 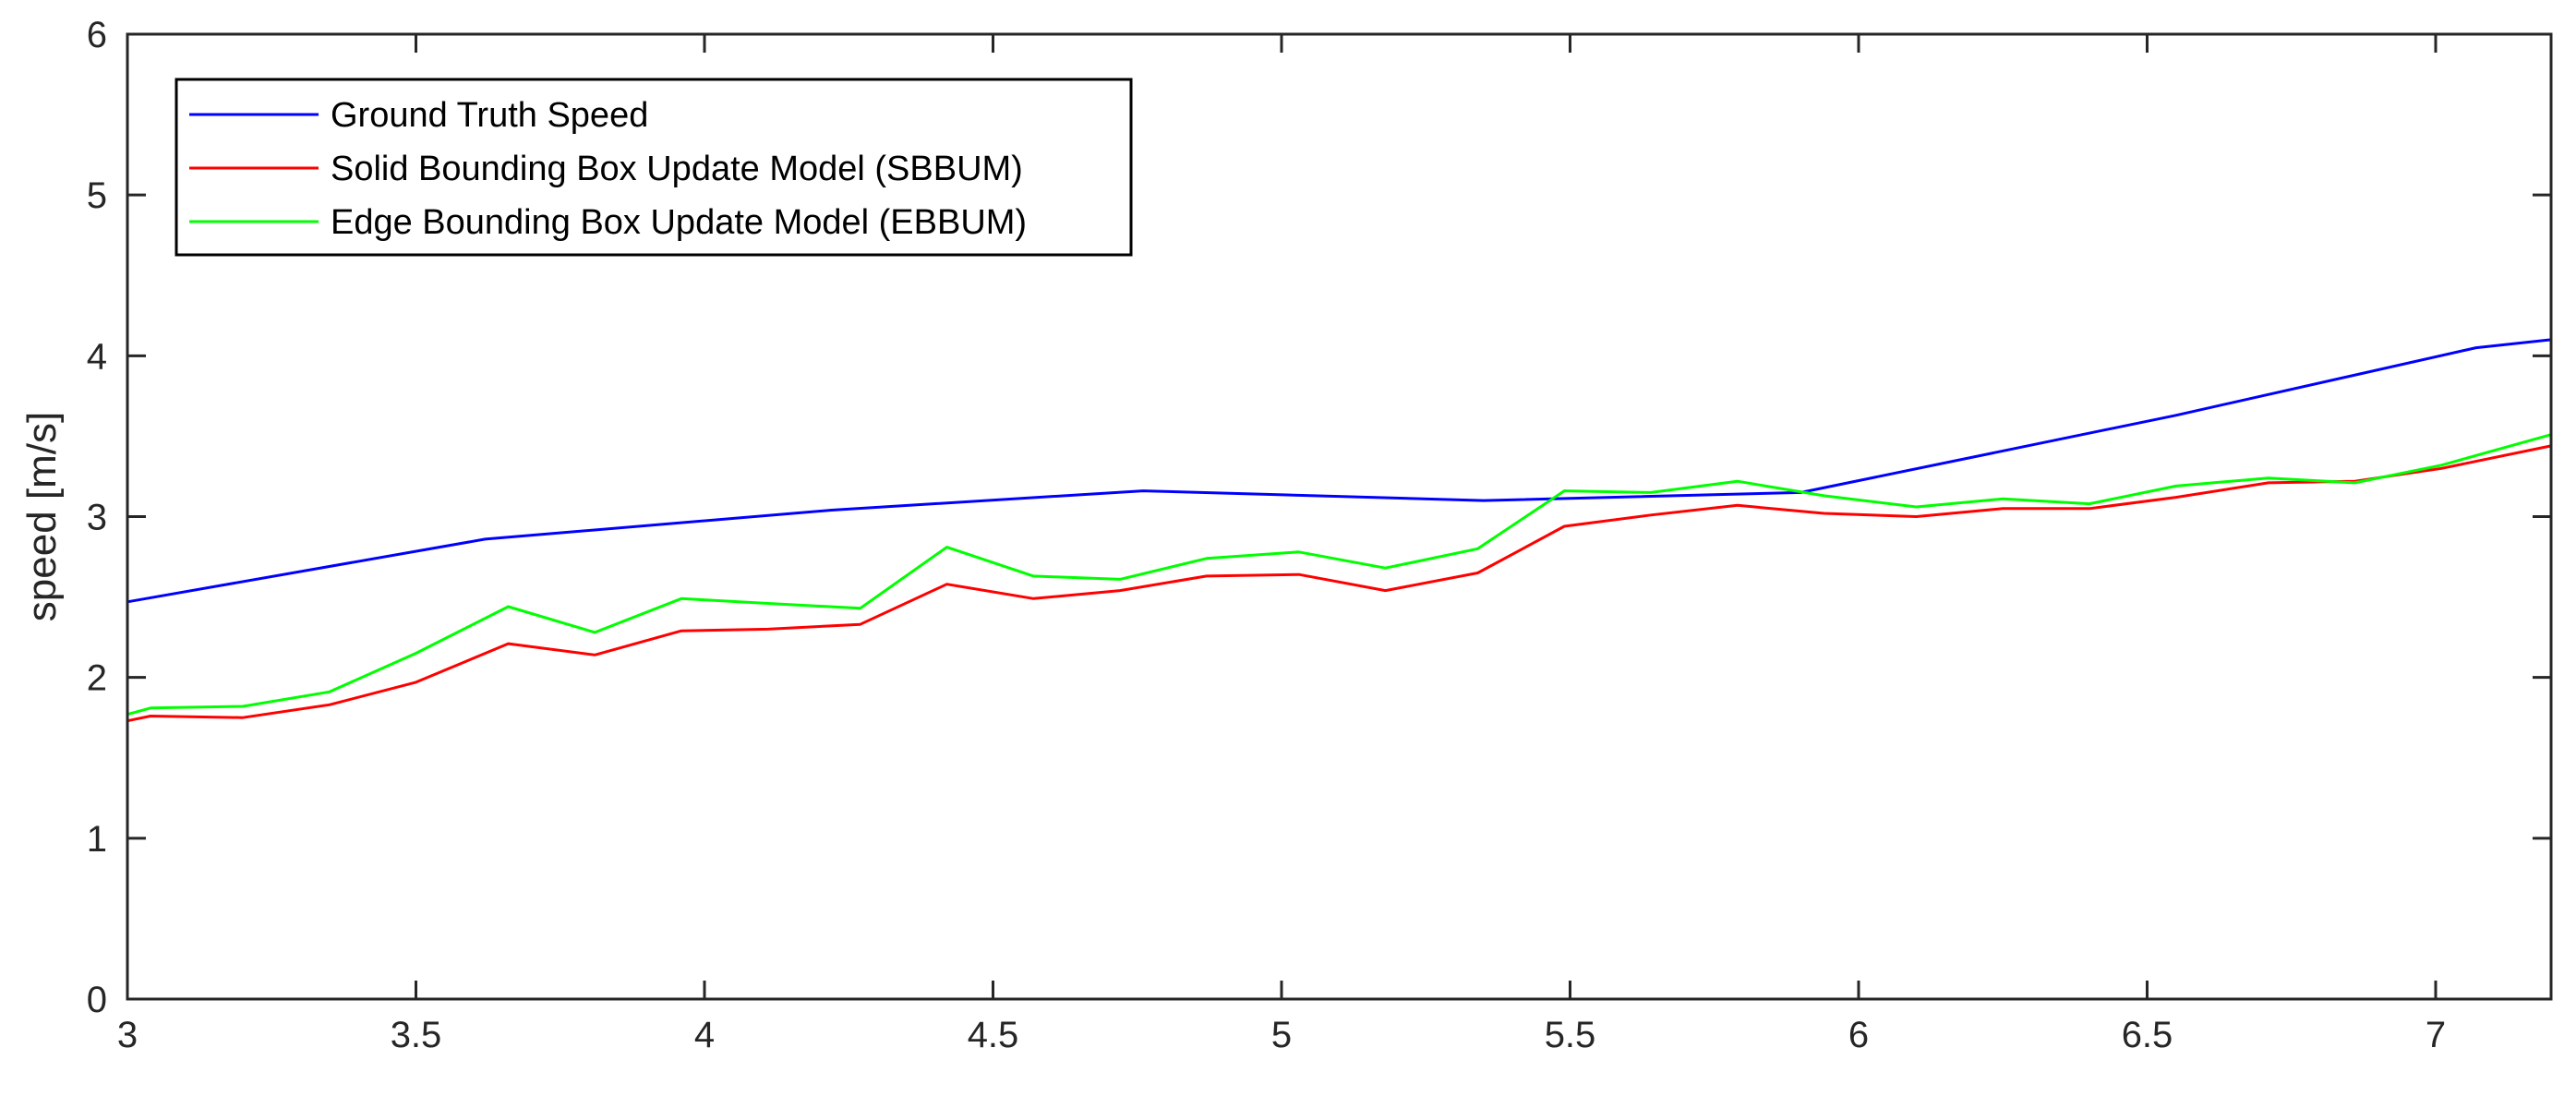 I want to click on x-tick-label: 3, so click(x=127, y=1035).